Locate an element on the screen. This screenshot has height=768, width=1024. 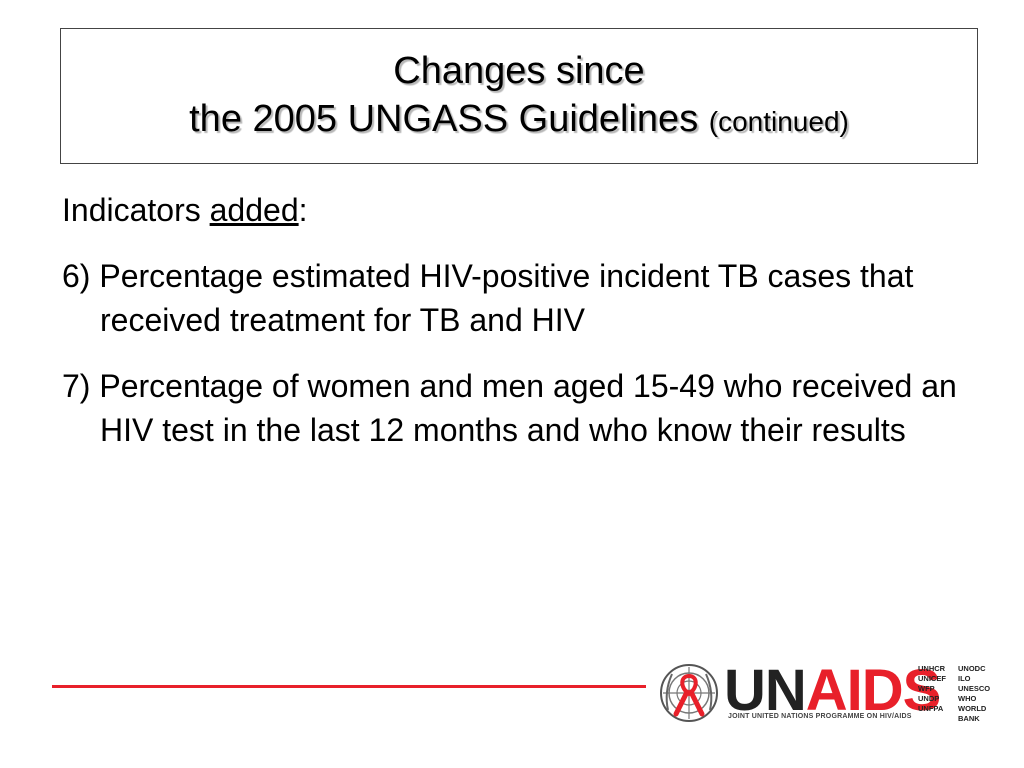
red-ribbon-icon is located at coordinates (689, 695).